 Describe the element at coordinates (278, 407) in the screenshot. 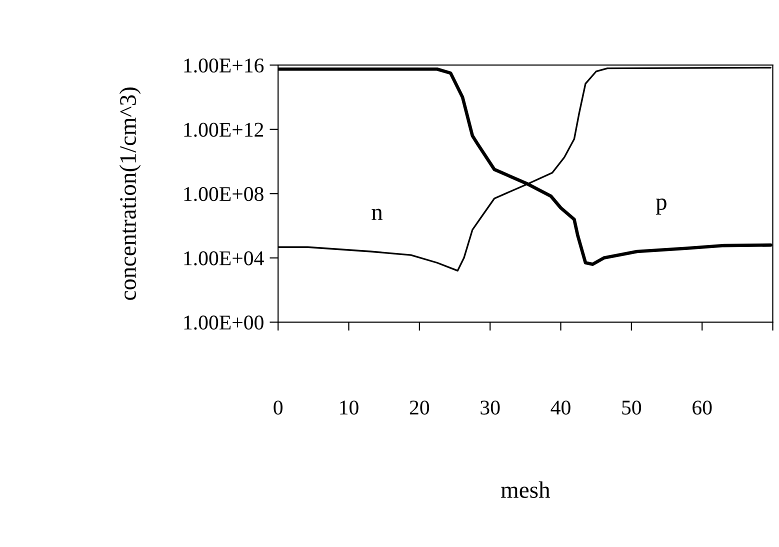

I see `x-tick-label: 0` at that location.